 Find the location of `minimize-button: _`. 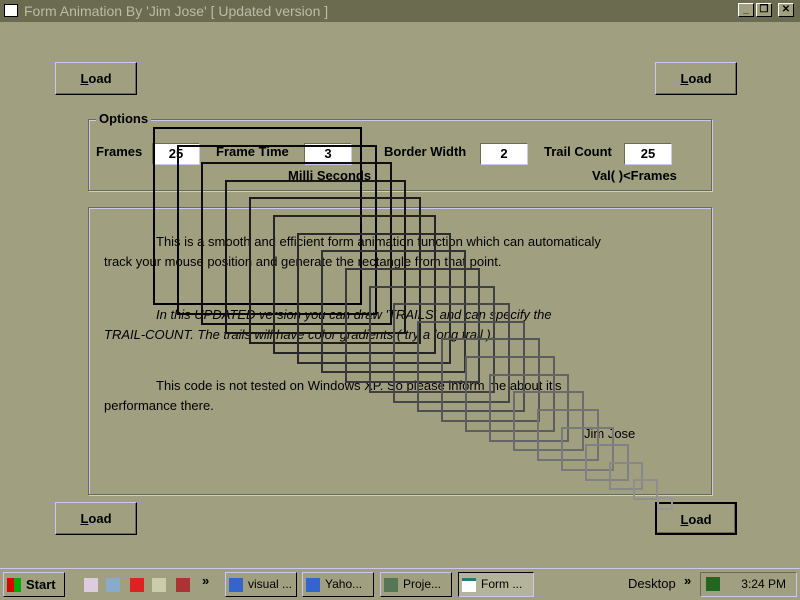

minimize-button: _ is located at coordinates (746, 10).